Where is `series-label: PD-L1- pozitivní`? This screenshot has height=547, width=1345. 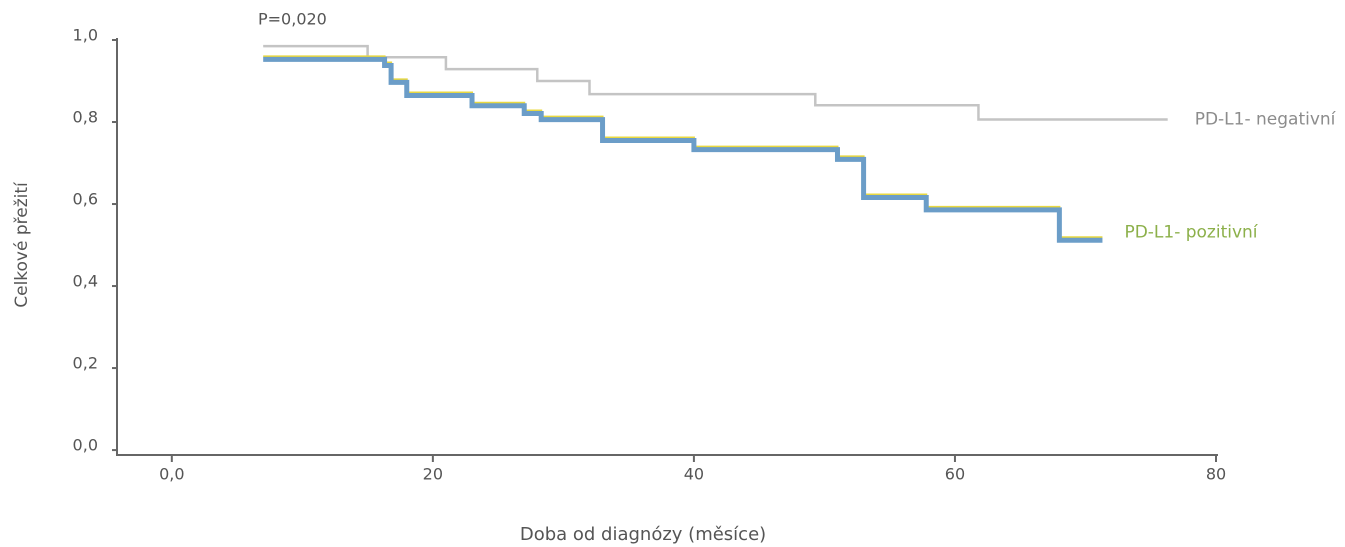
series-label: PD-L1- pozitivní is located at coordinates (1191, 233).